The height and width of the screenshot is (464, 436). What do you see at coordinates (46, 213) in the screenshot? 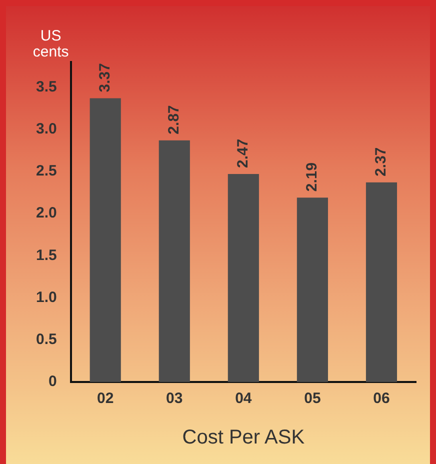
I see `y-tick-label: 2.0` at bounding box center [46, 213].